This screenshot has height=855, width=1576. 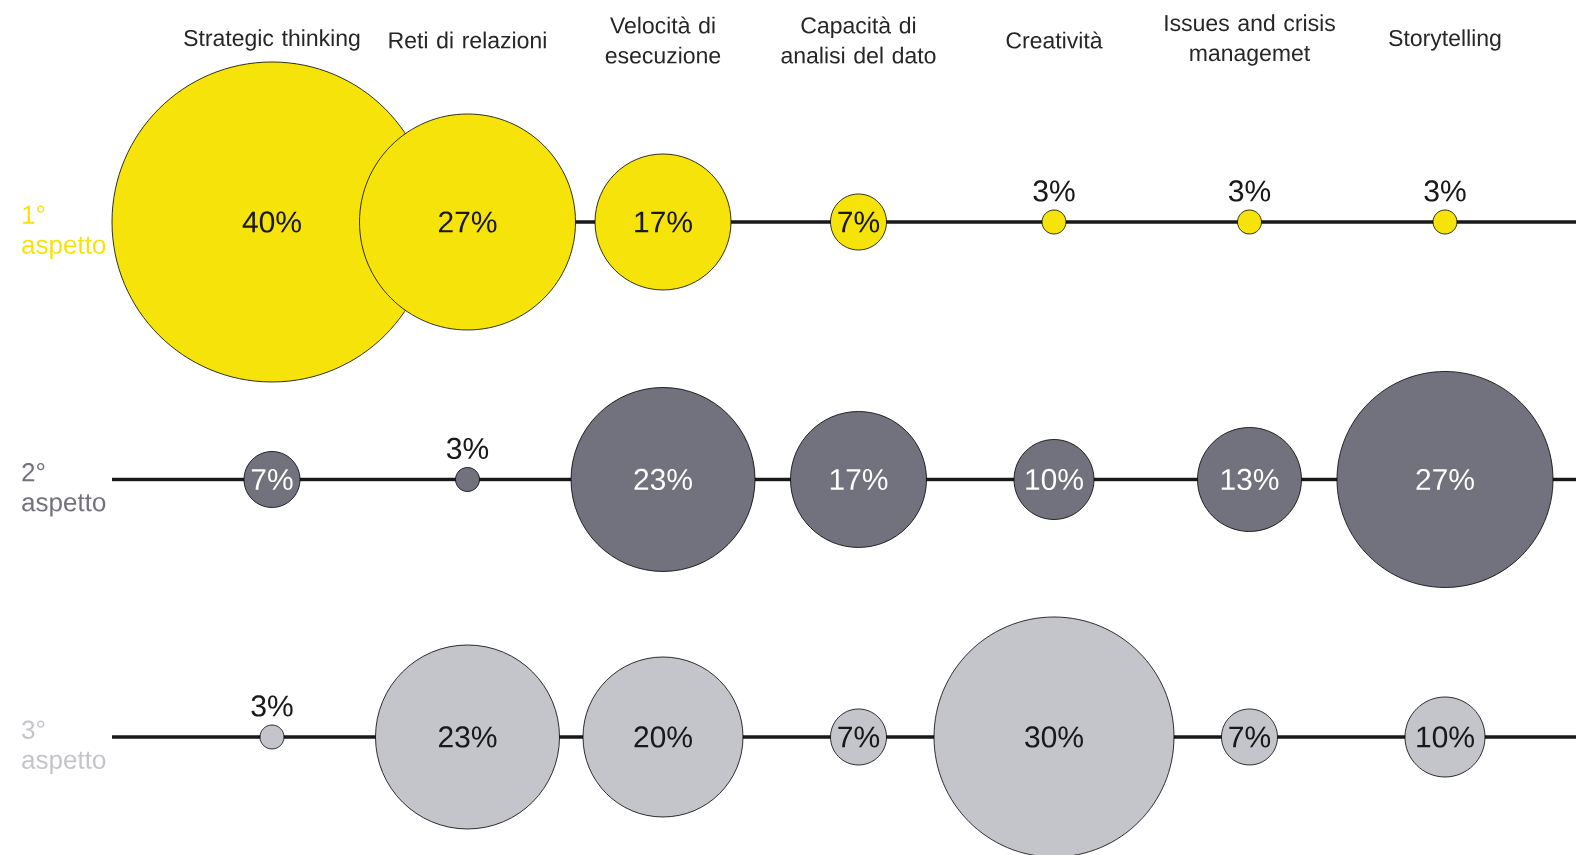 What do you see at coordinates (1250, 40) in the screenshot?
I see `category-label: Issues and crisis managemet` at bounding box center [1250, 40].